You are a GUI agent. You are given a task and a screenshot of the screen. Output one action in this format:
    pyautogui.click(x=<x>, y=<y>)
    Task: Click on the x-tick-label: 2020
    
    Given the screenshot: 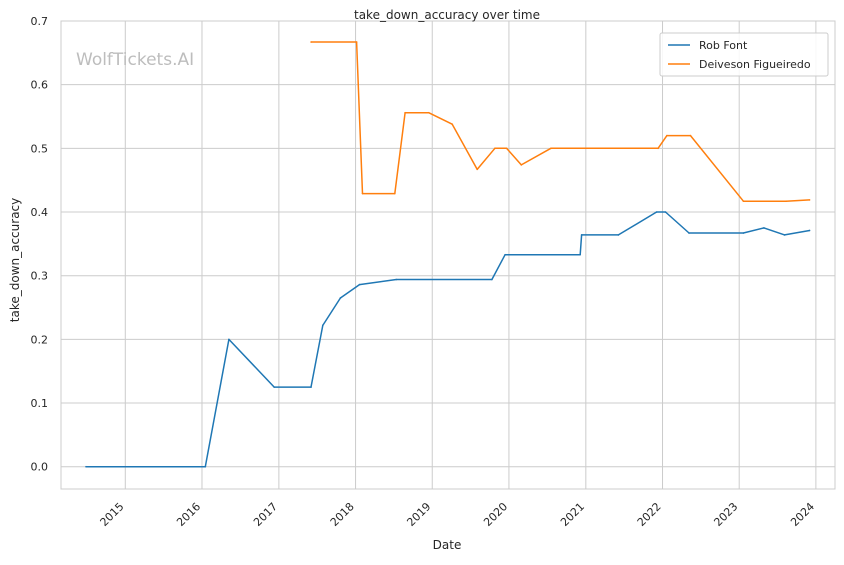 What is the action you would take?
    pyautogui.click(x=495, y=514)
    